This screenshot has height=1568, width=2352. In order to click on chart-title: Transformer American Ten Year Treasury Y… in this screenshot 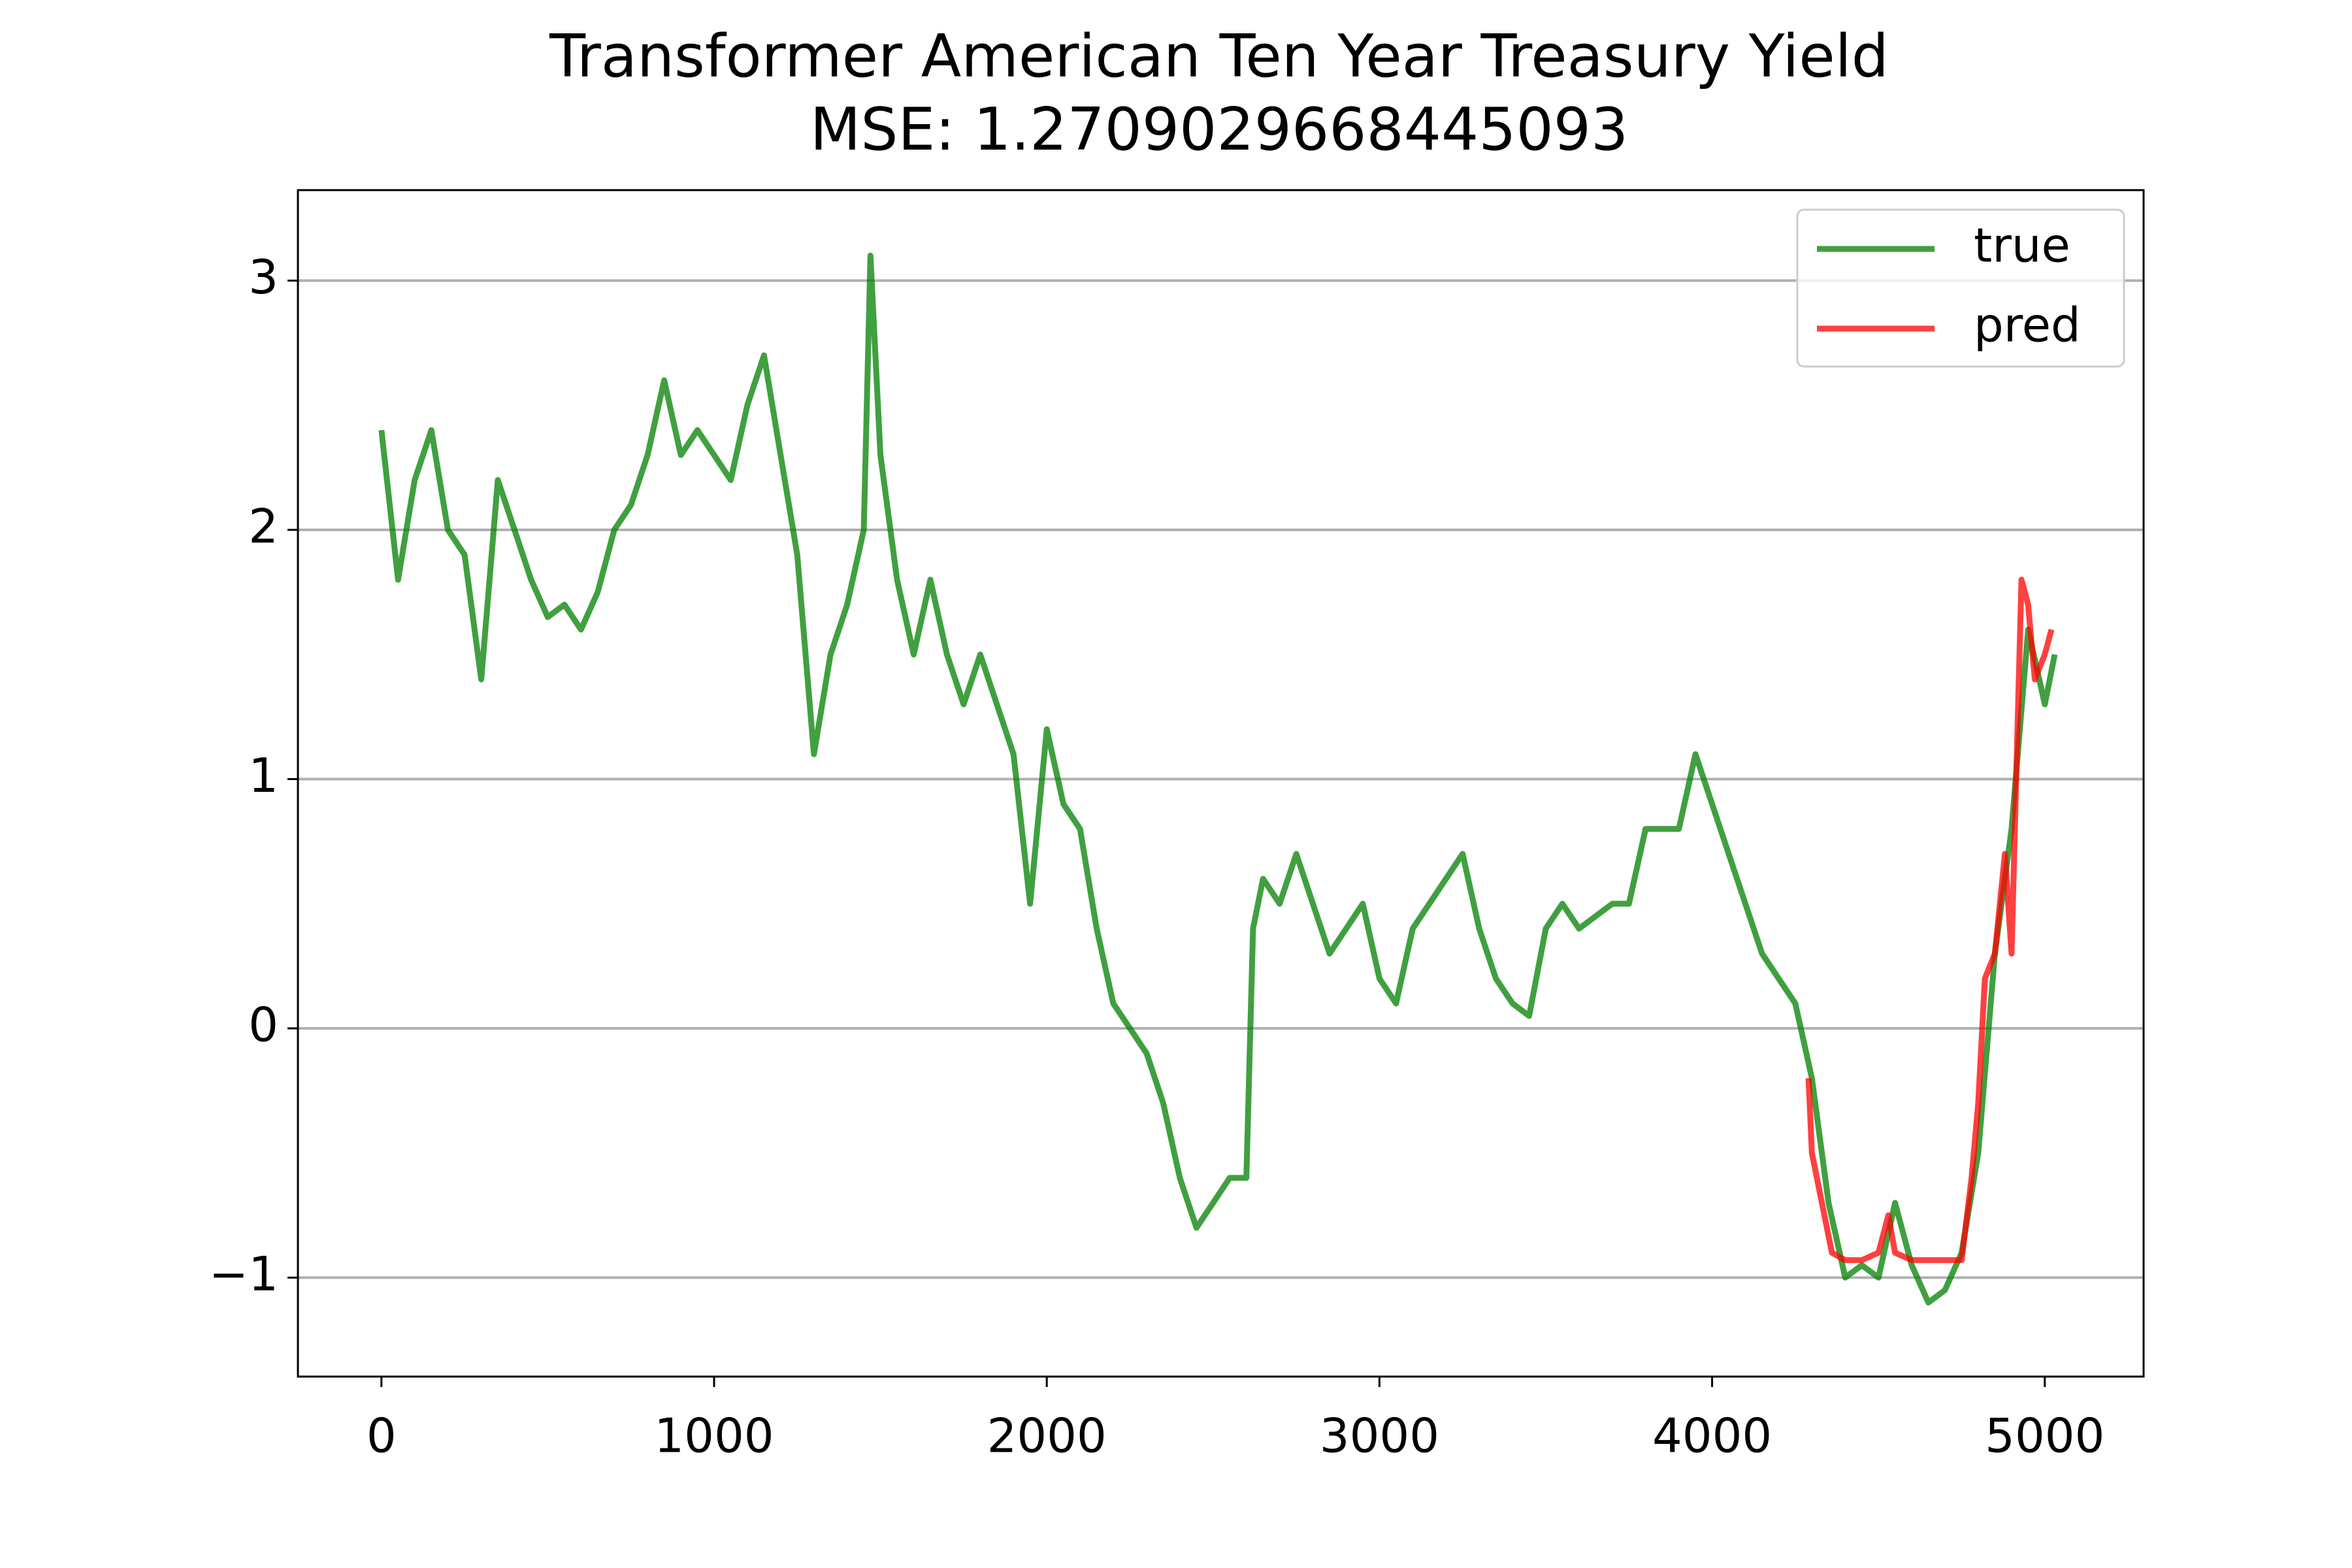, I will do `click(1219, 56)`.